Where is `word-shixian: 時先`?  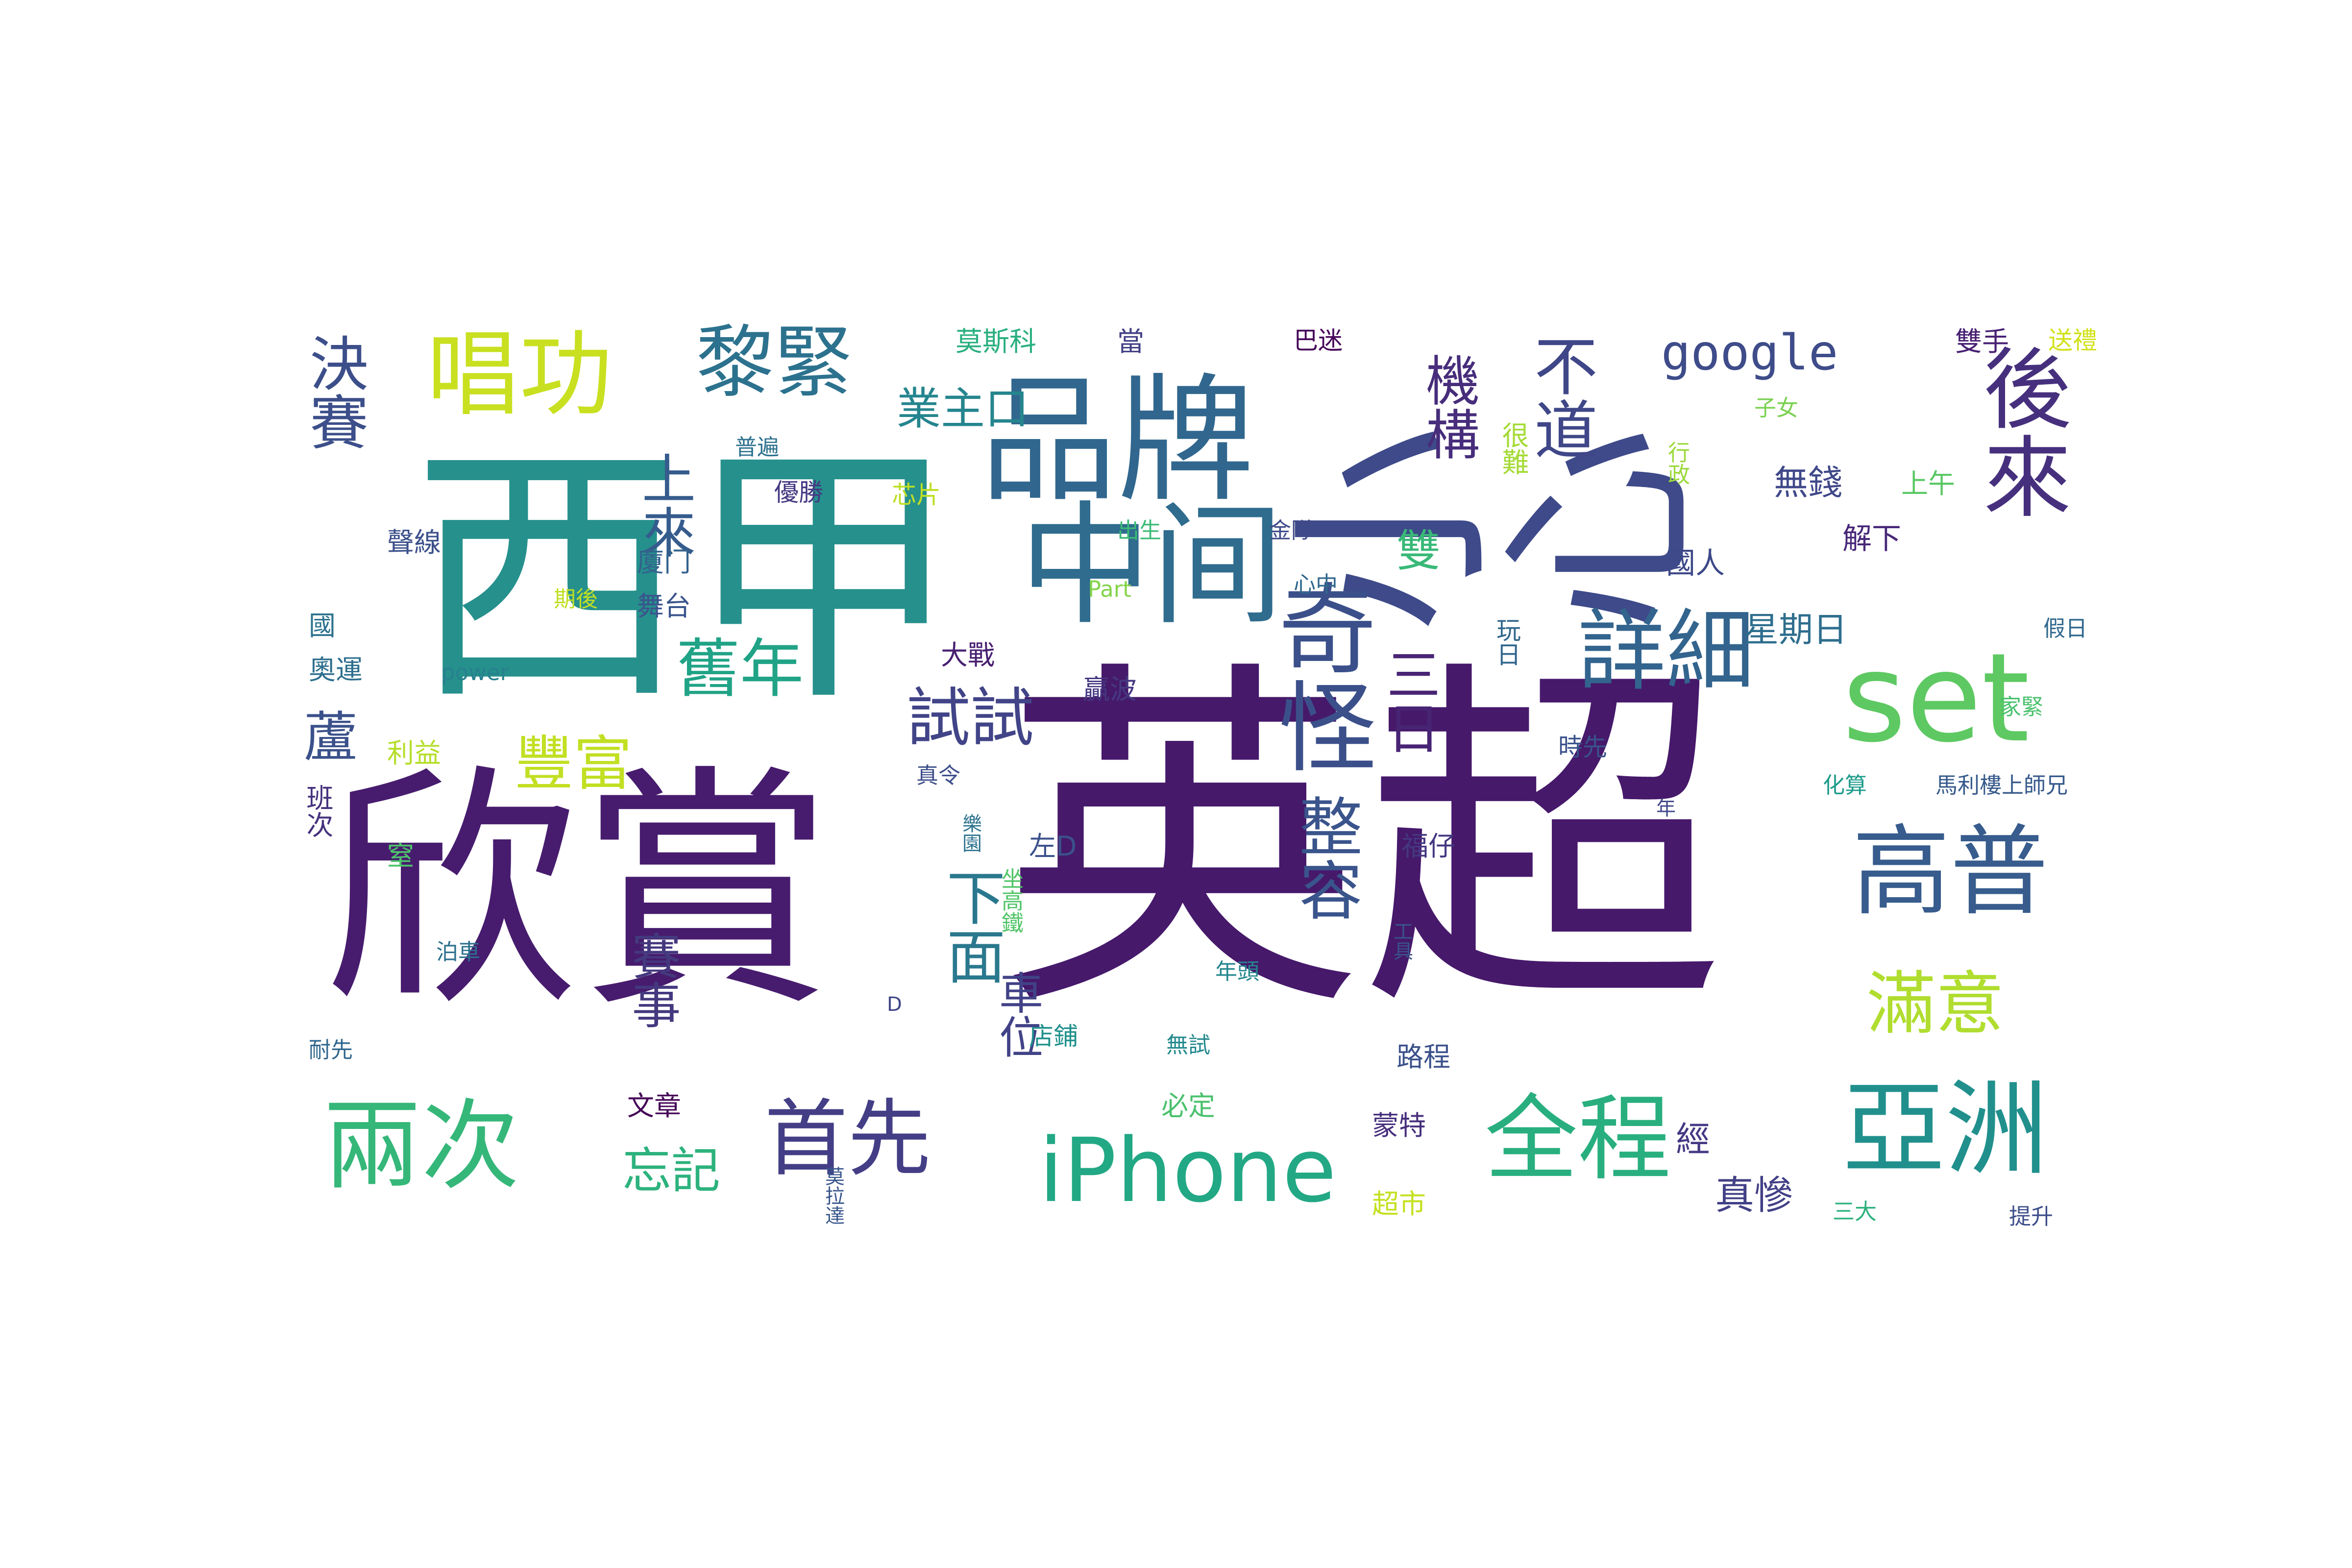 word-shixian: 時先 is located at coordinates (1582, 747).